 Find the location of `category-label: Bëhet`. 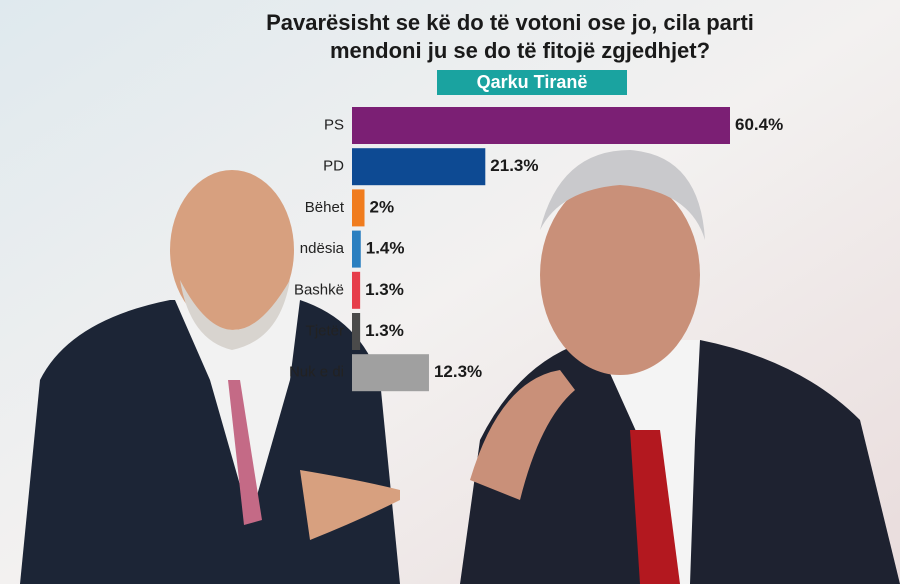

category-label: Bëhet is located at coordinates (325, 207).